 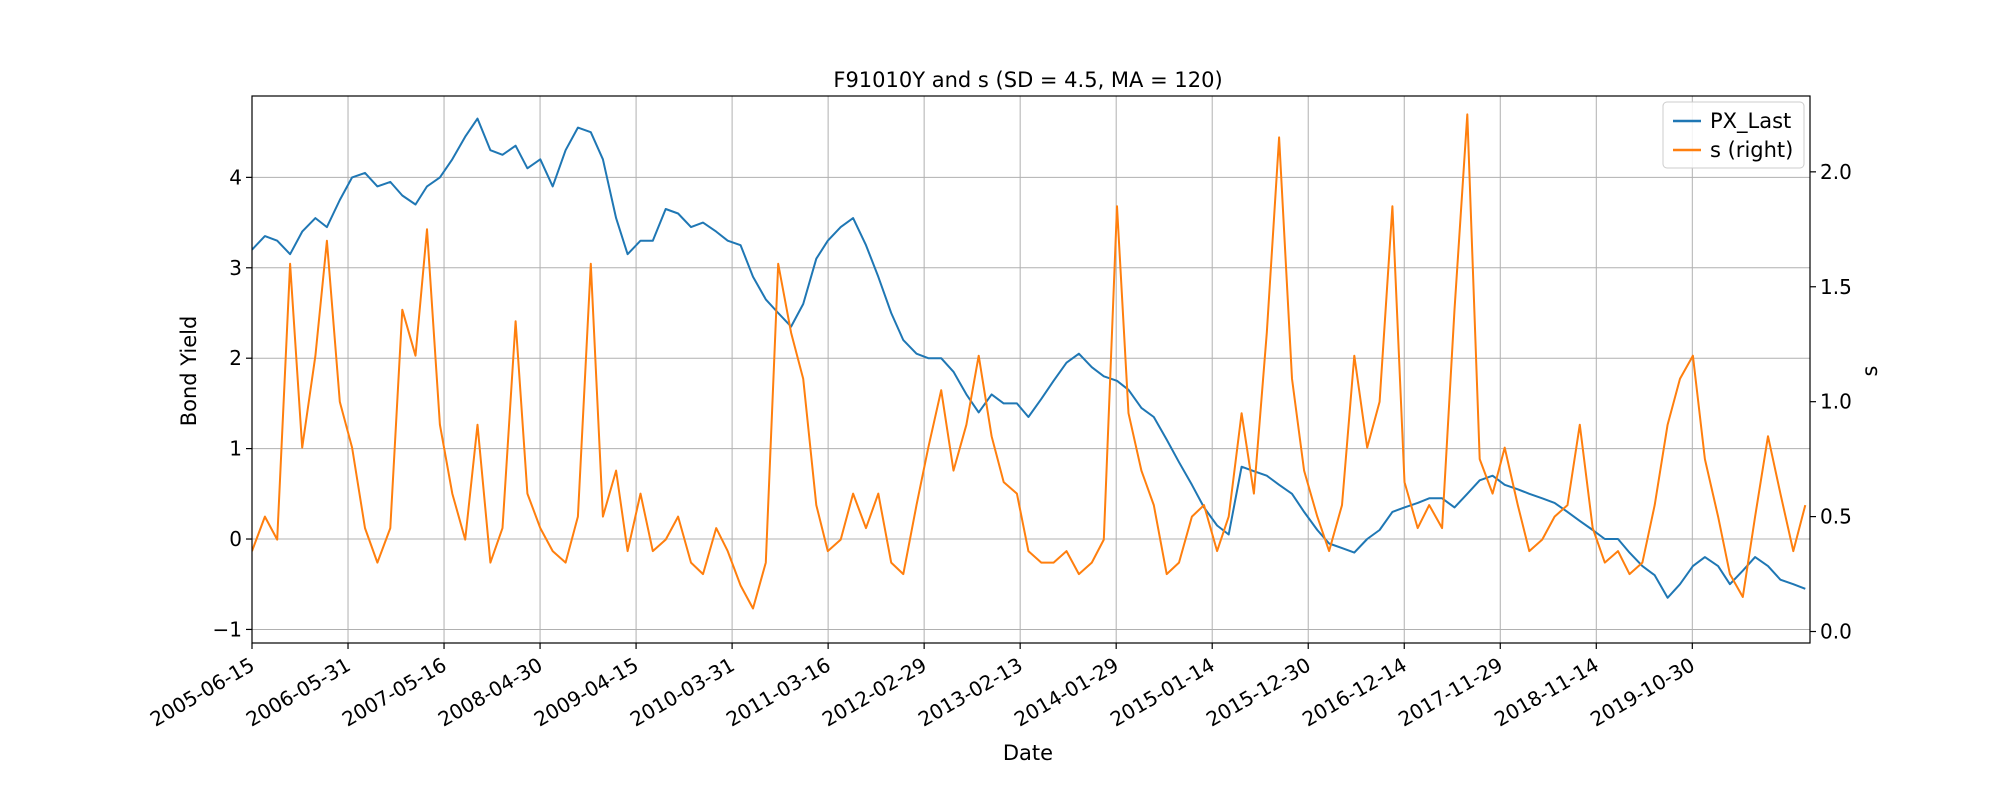 What do you see at coordinates (235, 177) in the screenshot?
I see `y-tick-label: 4` at bounding box center [235, 177].